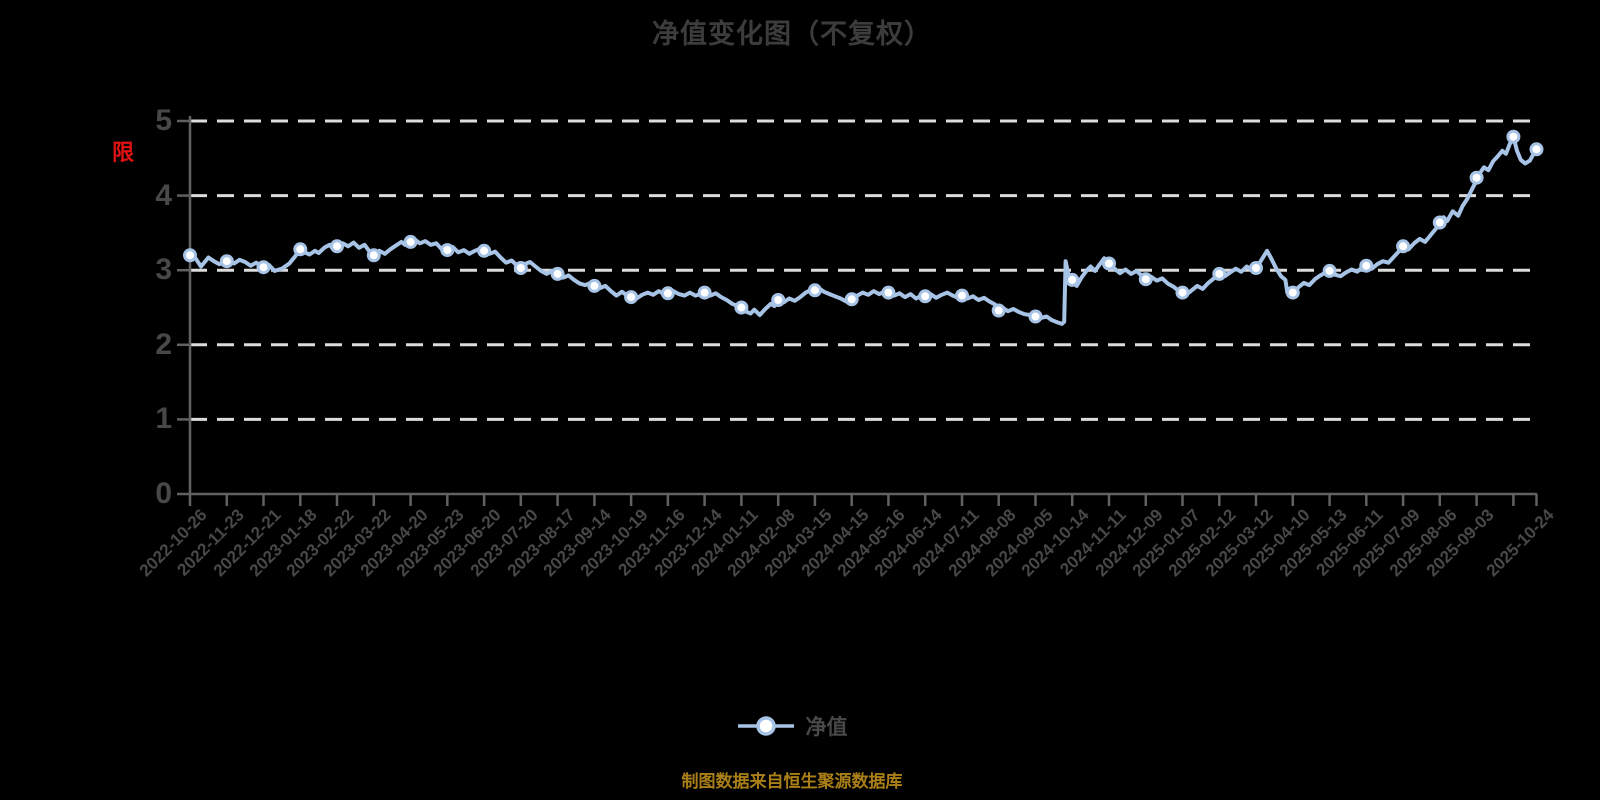 The width and height of the screenshot is (1600, 800). Describe the element at coordinates (163, 344) in the screenshot. I see `y-tick-label: 2` at that location.